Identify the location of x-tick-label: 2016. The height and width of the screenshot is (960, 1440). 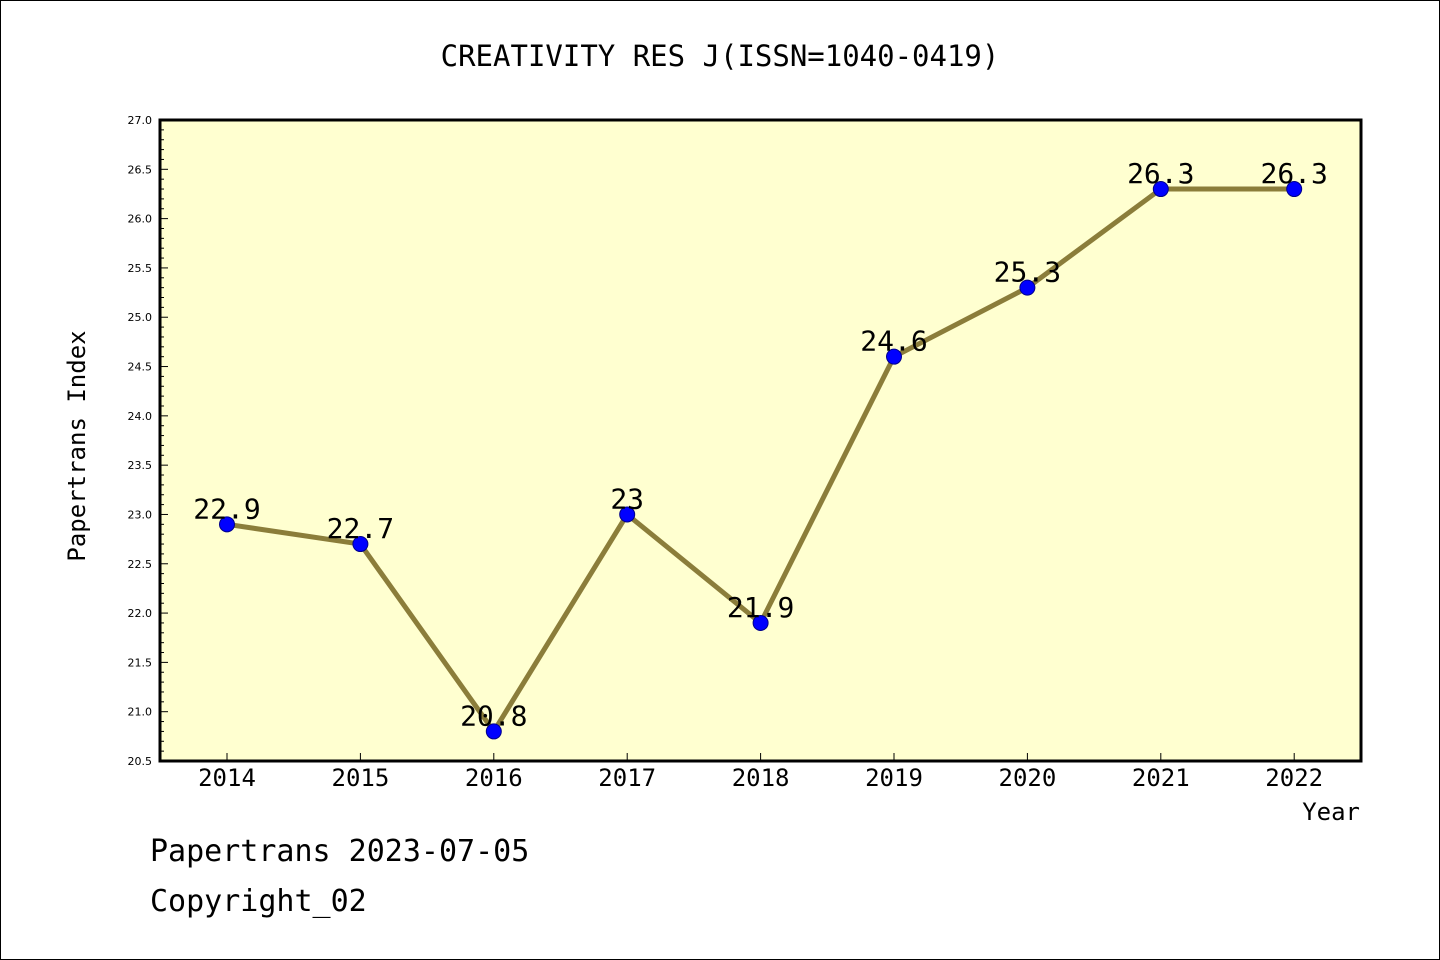
(494, 778).